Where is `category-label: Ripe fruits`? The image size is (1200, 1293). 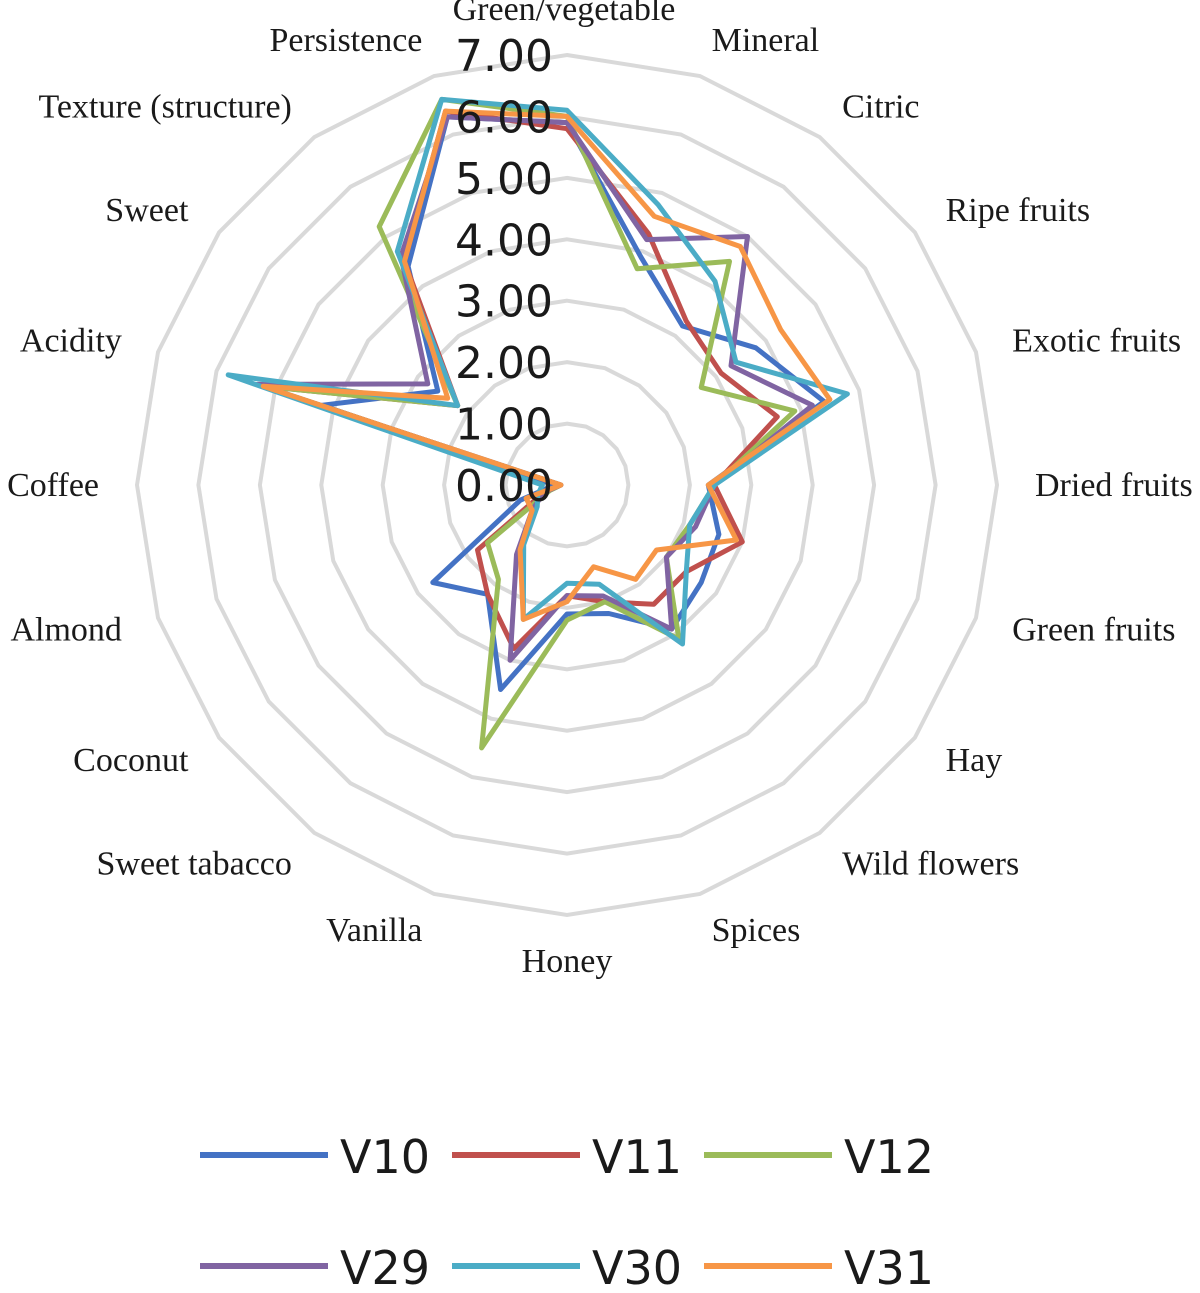 category-label: Ripe fruits is located at coordinates (1018, 210).